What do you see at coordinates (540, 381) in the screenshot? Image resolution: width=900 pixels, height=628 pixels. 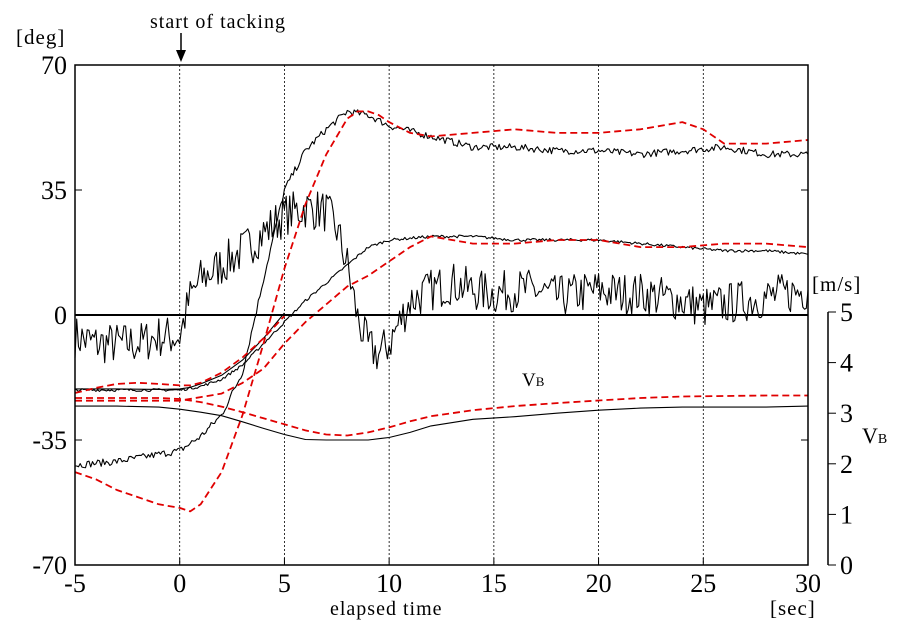 I see `vb-curve-label-sub: B` at bounding box center [540, 381].